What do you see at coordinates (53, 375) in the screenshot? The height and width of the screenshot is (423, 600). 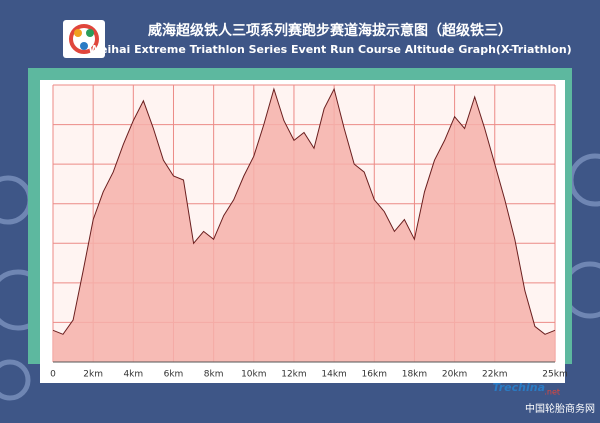 I see `x-tick-label: 0` at bounding box center [53, 375].